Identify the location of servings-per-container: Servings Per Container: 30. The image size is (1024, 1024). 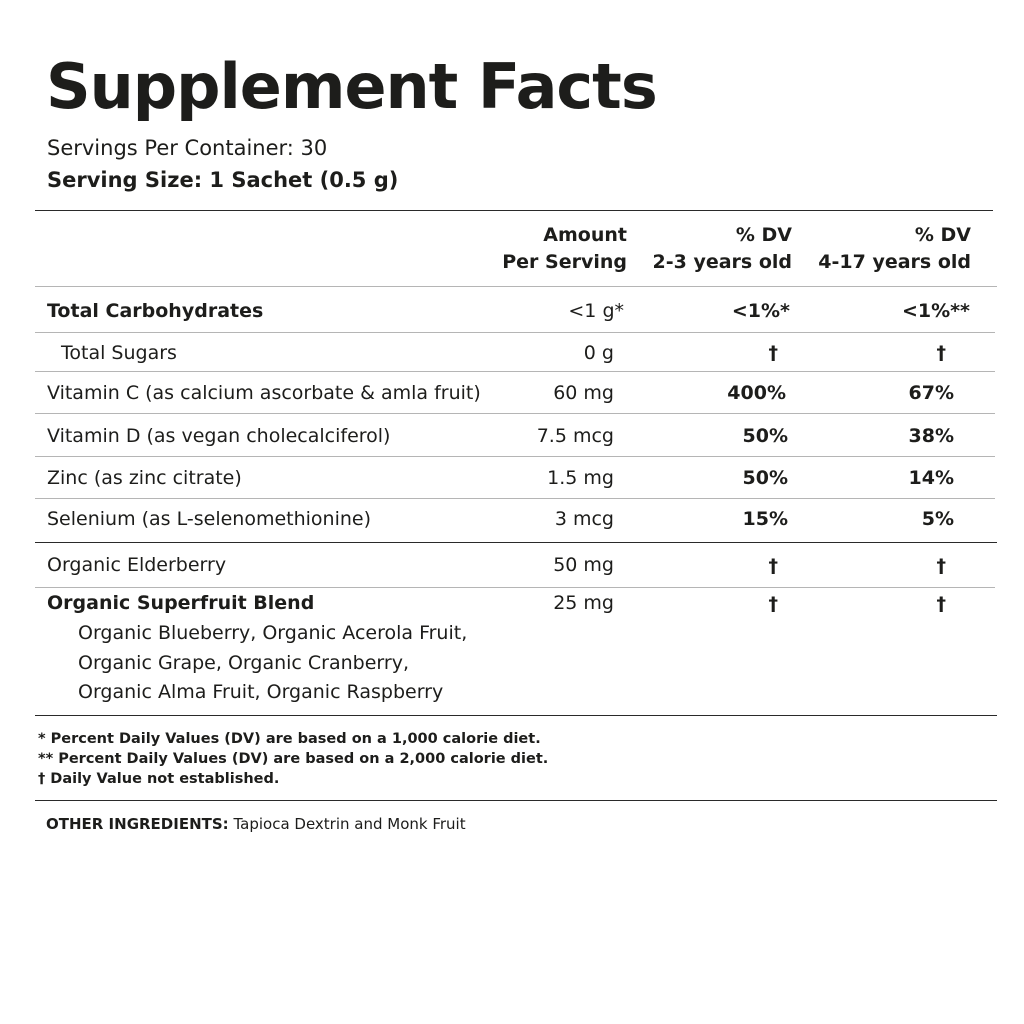
(187, 148).